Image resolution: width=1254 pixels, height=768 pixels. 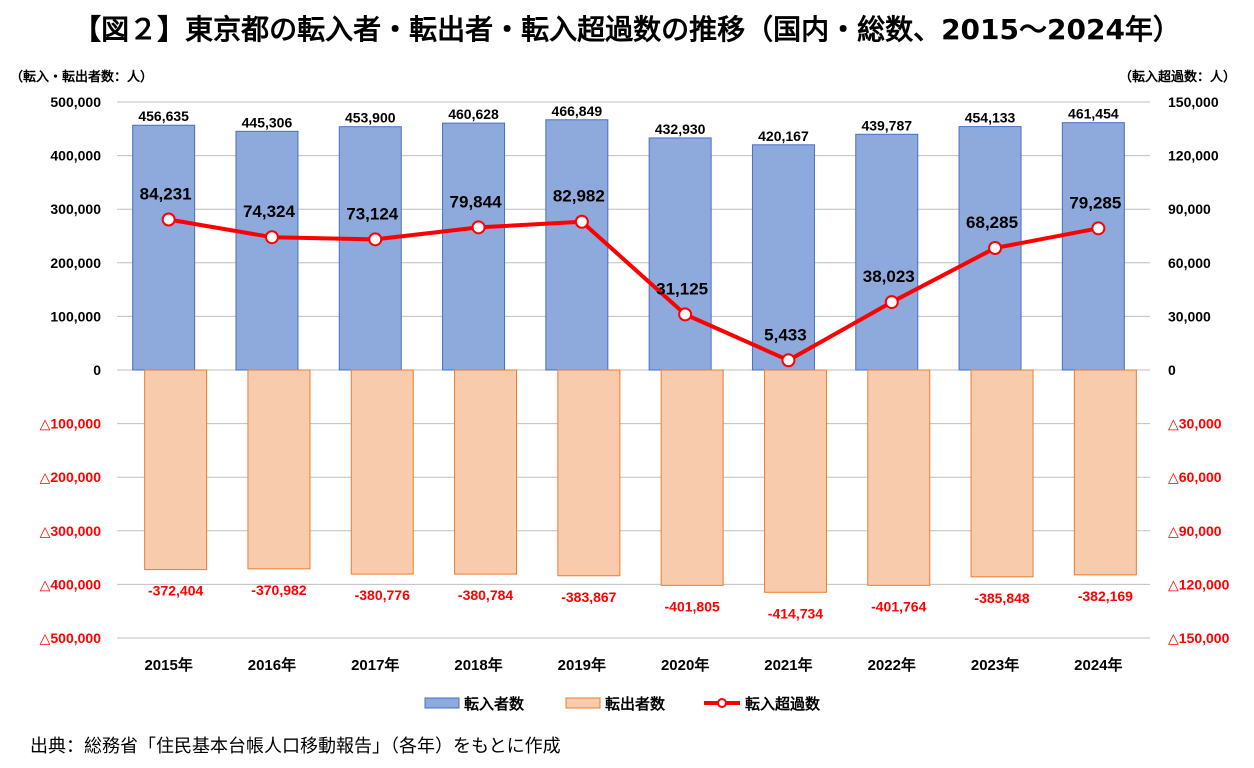 I want to click on bar-outflow-label: -383,867, so click(x=588, y=597).